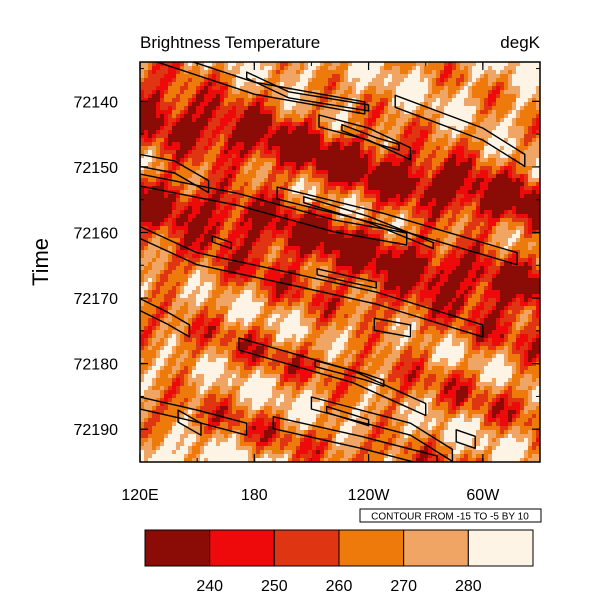  What do you see at coordinates (369, 495) in the screenshot?
I see `x-tick-label: 120W` at bounding box center [369, 495].